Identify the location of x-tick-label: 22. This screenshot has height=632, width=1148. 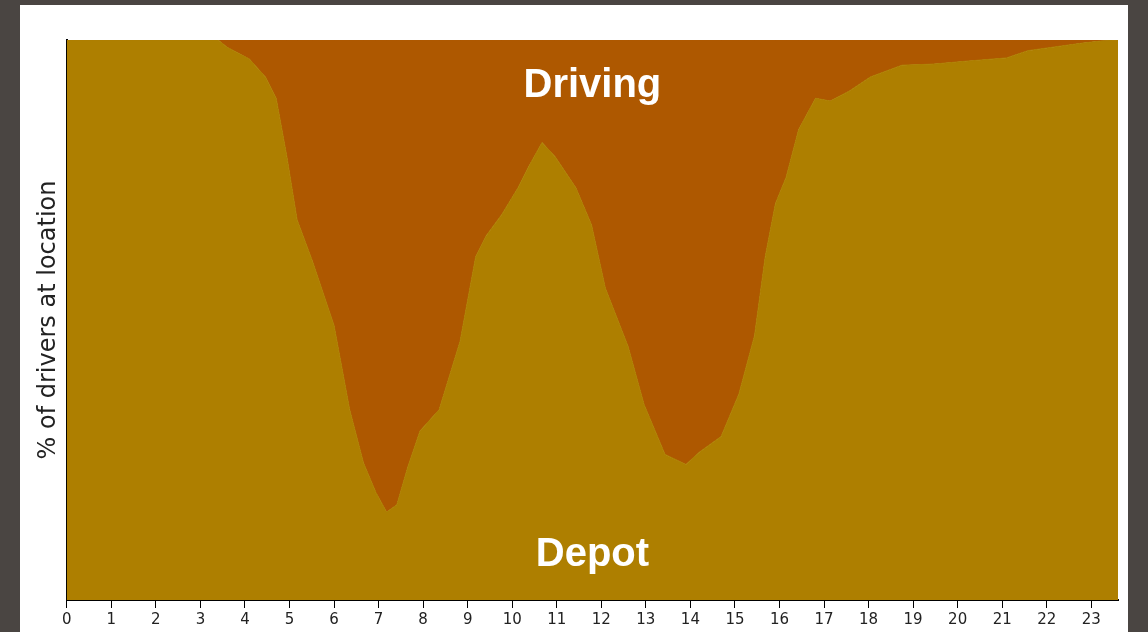
(1047, 618).